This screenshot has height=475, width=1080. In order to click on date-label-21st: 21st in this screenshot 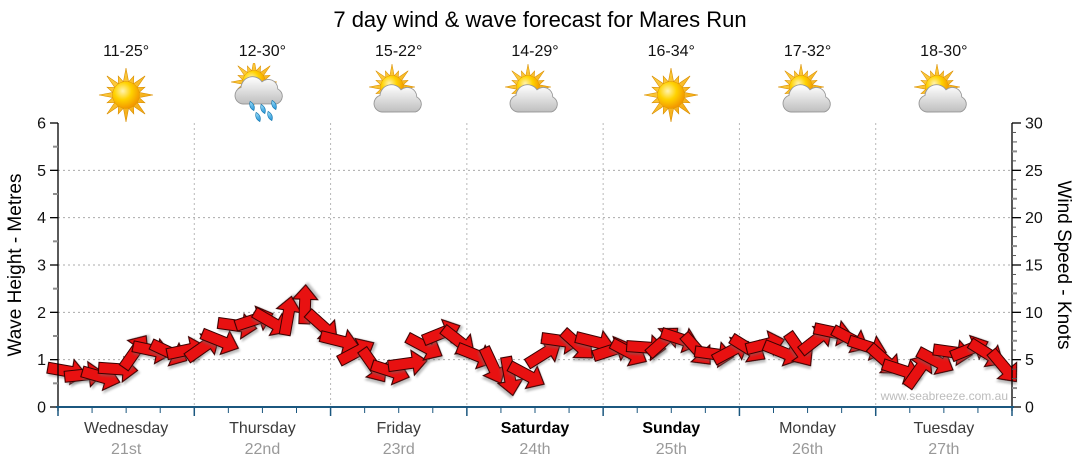, I will do `click(126, 449)`.